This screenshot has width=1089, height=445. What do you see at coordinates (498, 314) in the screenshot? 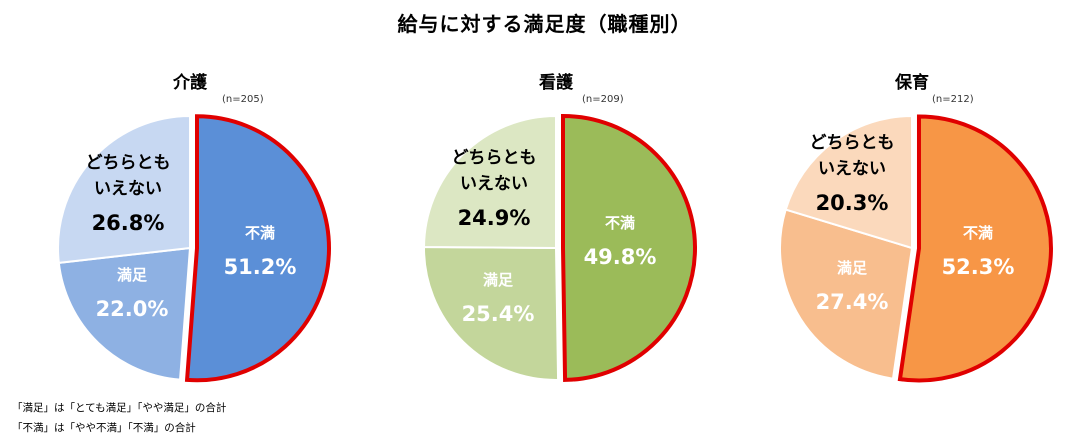
I see `slice-value-label: 25.4%` at bounding box center [498, 314].